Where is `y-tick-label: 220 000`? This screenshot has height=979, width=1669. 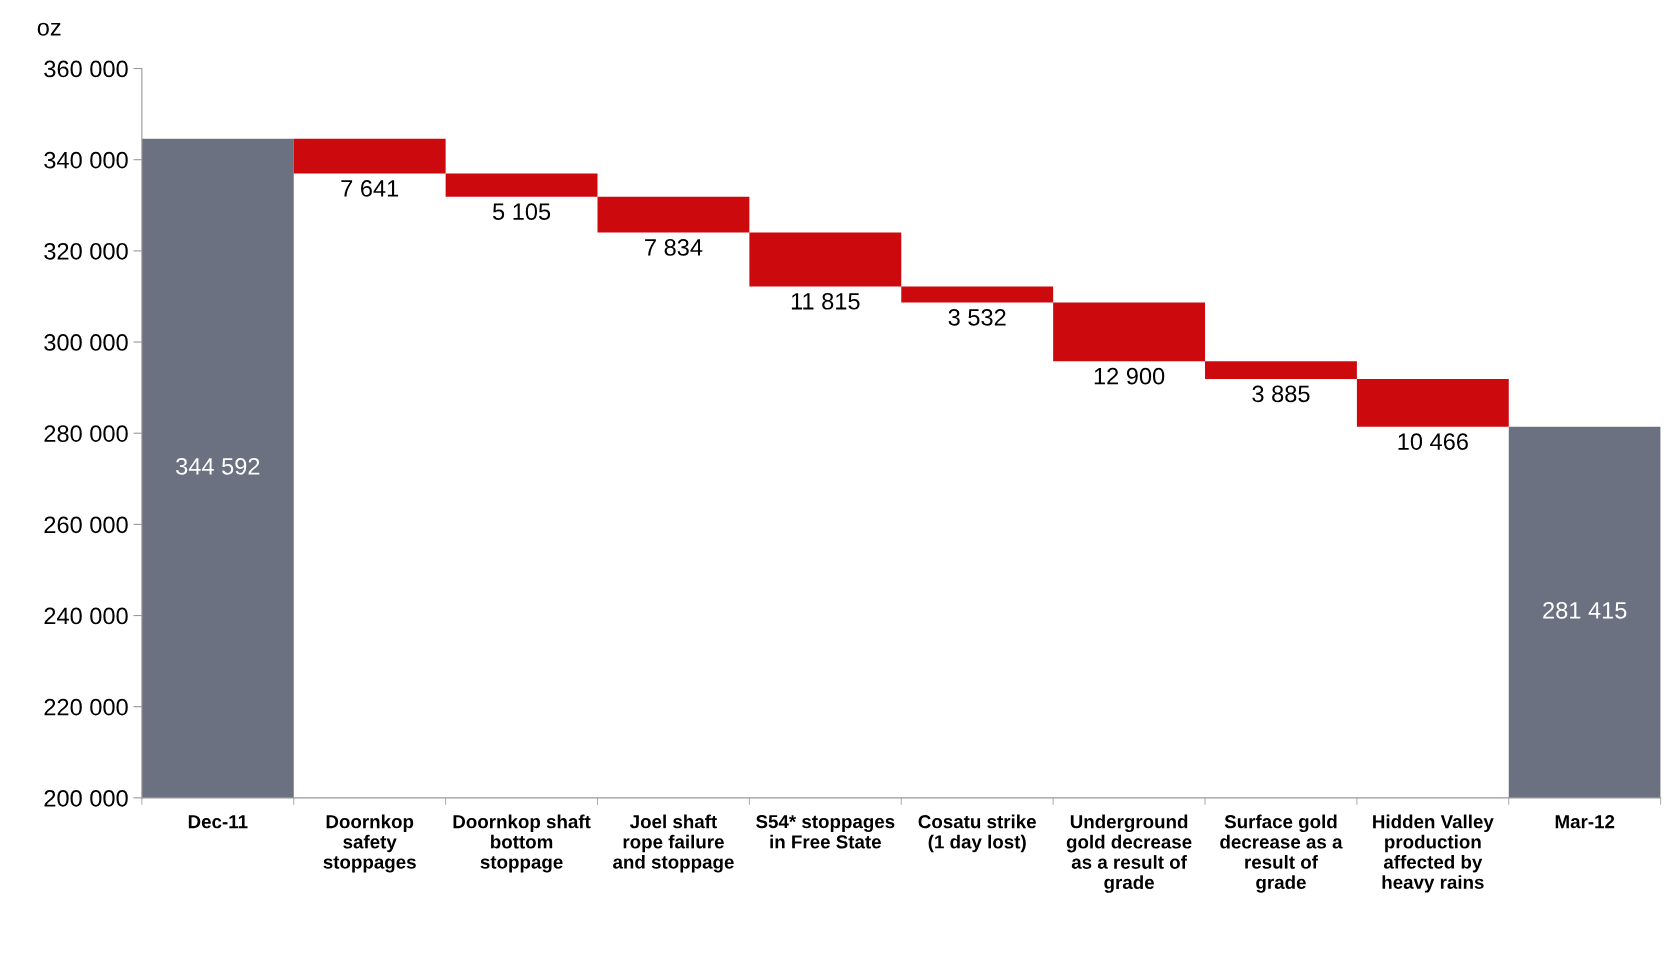
y-tick-label: 220 000 is located at coordinates (86, 707).